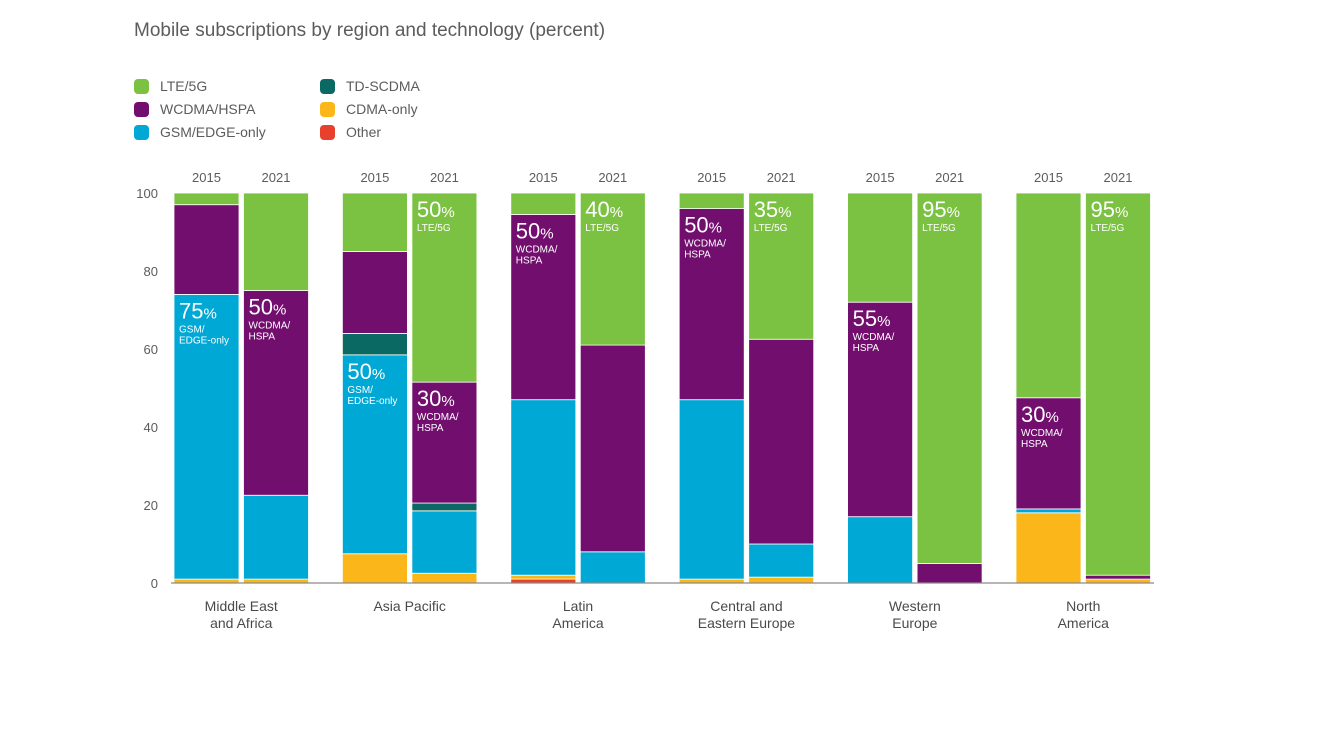 The width and height of the screenshot is (1328, 747). I want to click on bar-segment-western-europe-2021-wcdma-hspa, so click(949, 573).